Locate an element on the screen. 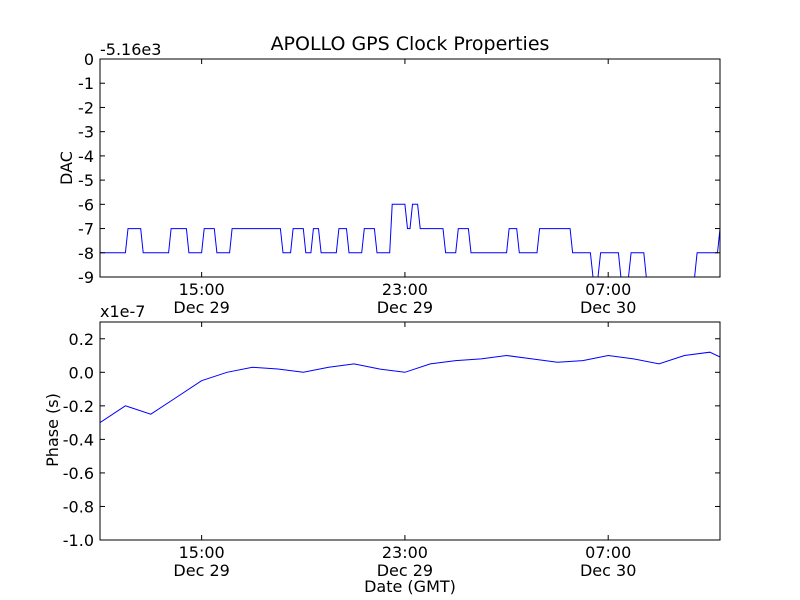 The height and width of the screenshot is (600, 800). phase-y-tick-label: -0.6 is located at coordinates (78, 473).